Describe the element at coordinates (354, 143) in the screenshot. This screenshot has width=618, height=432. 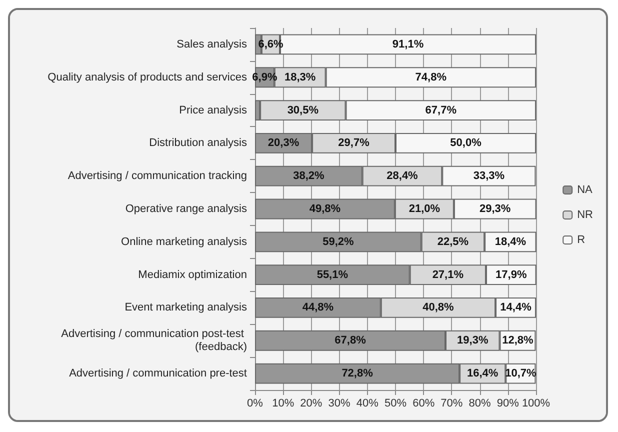
I see `data-label: 29,7%` at that location.